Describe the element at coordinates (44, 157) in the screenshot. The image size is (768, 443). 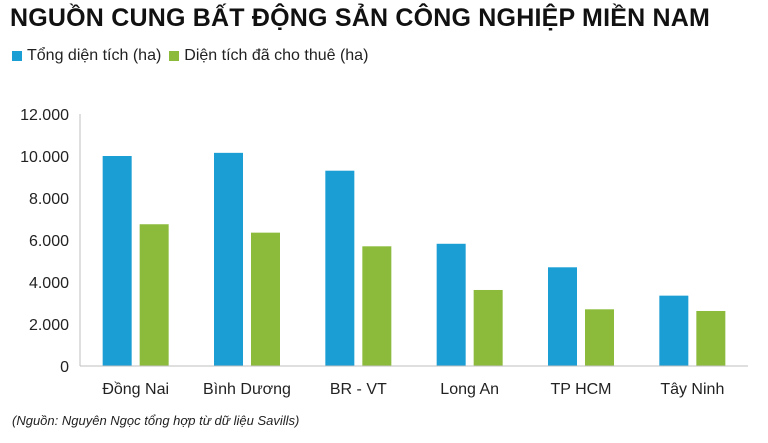
I see `y-tick-label: 10.000` at that location.